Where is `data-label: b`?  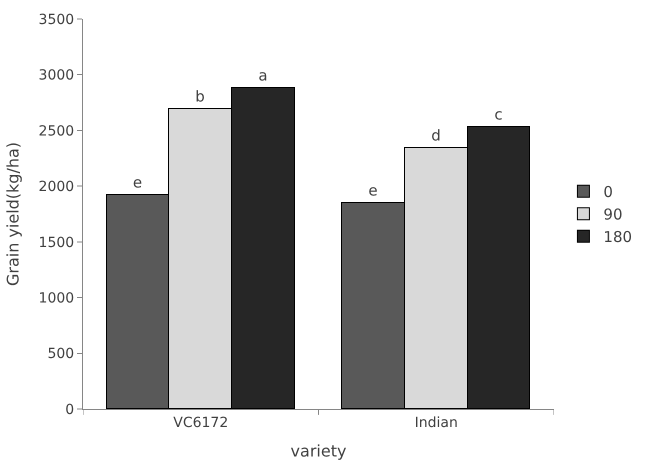
data-label: b is located at coordinates (200, 97).